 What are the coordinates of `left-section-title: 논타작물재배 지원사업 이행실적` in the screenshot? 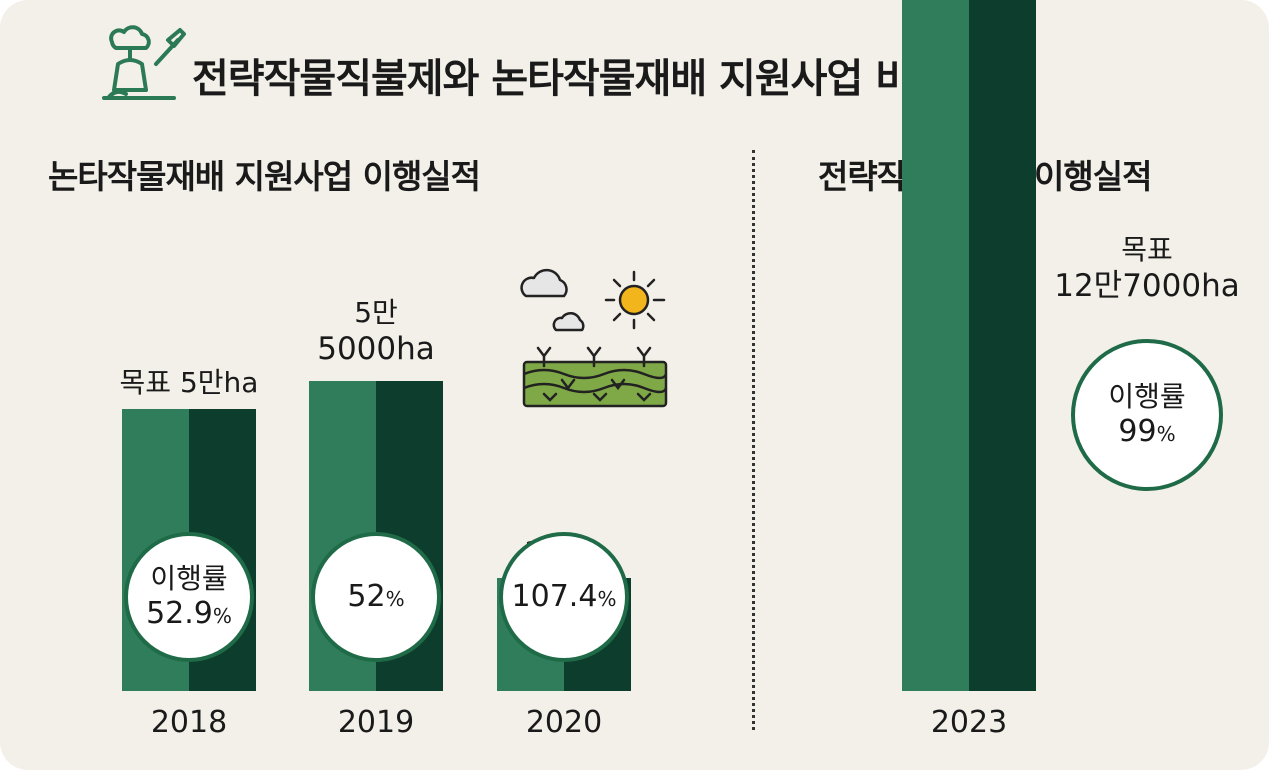 It's located at (264, 176).